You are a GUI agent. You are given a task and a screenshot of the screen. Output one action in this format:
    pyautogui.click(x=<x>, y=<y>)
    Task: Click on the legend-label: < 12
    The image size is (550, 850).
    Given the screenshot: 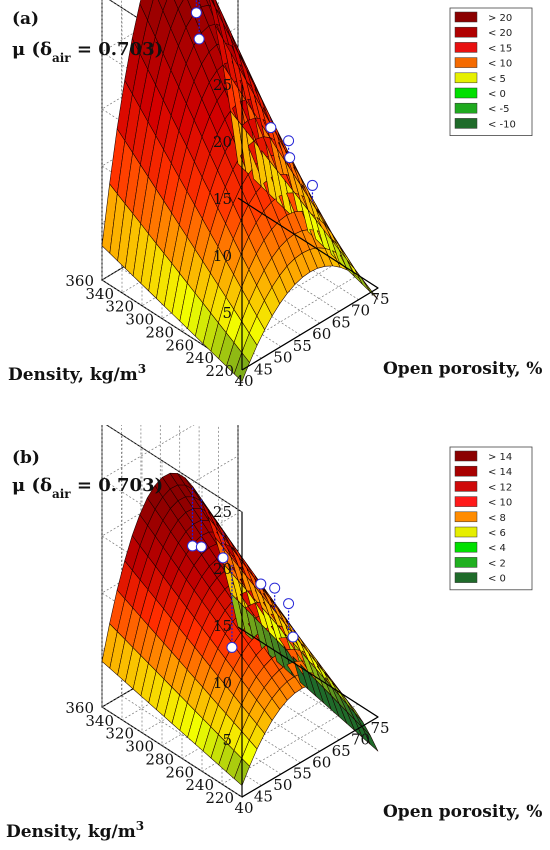 What is the action you would take?
    pyautogui.click(x=500, y=487)
    